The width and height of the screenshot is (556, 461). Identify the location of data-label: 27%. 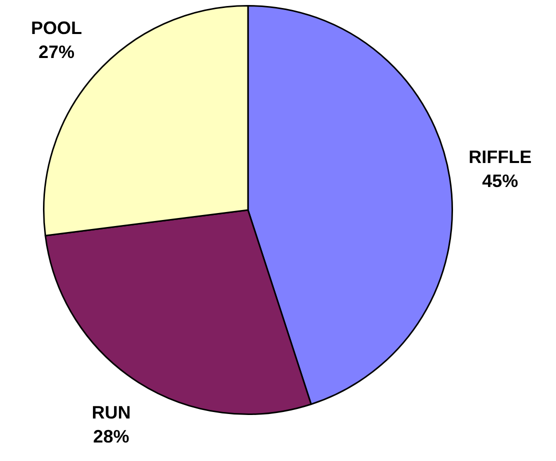
(56, 52).